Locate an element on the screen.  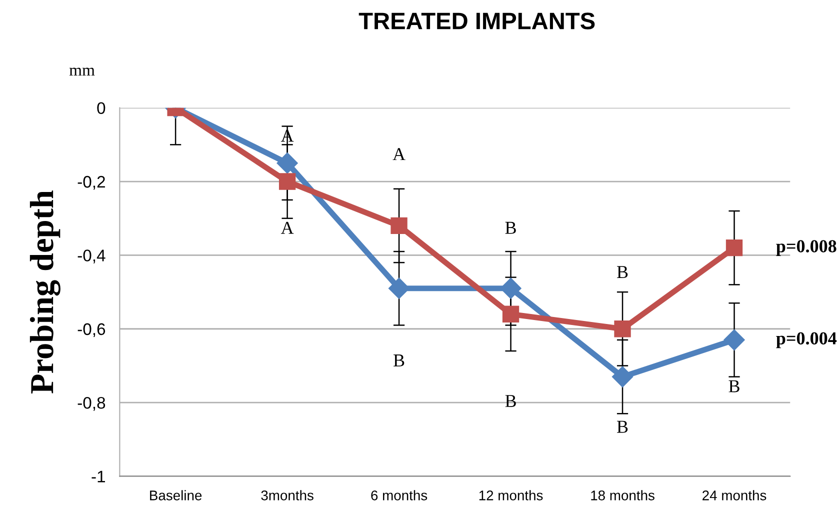
annotation: p=0.004 is located at coordinates (806, 340).